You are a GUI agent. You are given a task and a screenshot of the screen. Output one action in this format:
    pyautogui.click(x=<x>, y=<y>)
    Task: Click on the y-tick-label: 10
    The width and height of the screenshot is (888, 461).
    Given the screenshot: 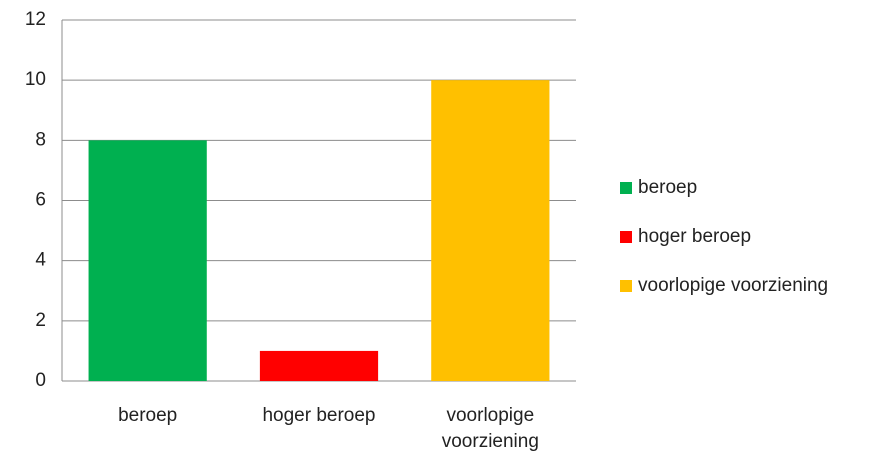 What is the action you would take?
    pyautogui.click(x=35, y=79)
    